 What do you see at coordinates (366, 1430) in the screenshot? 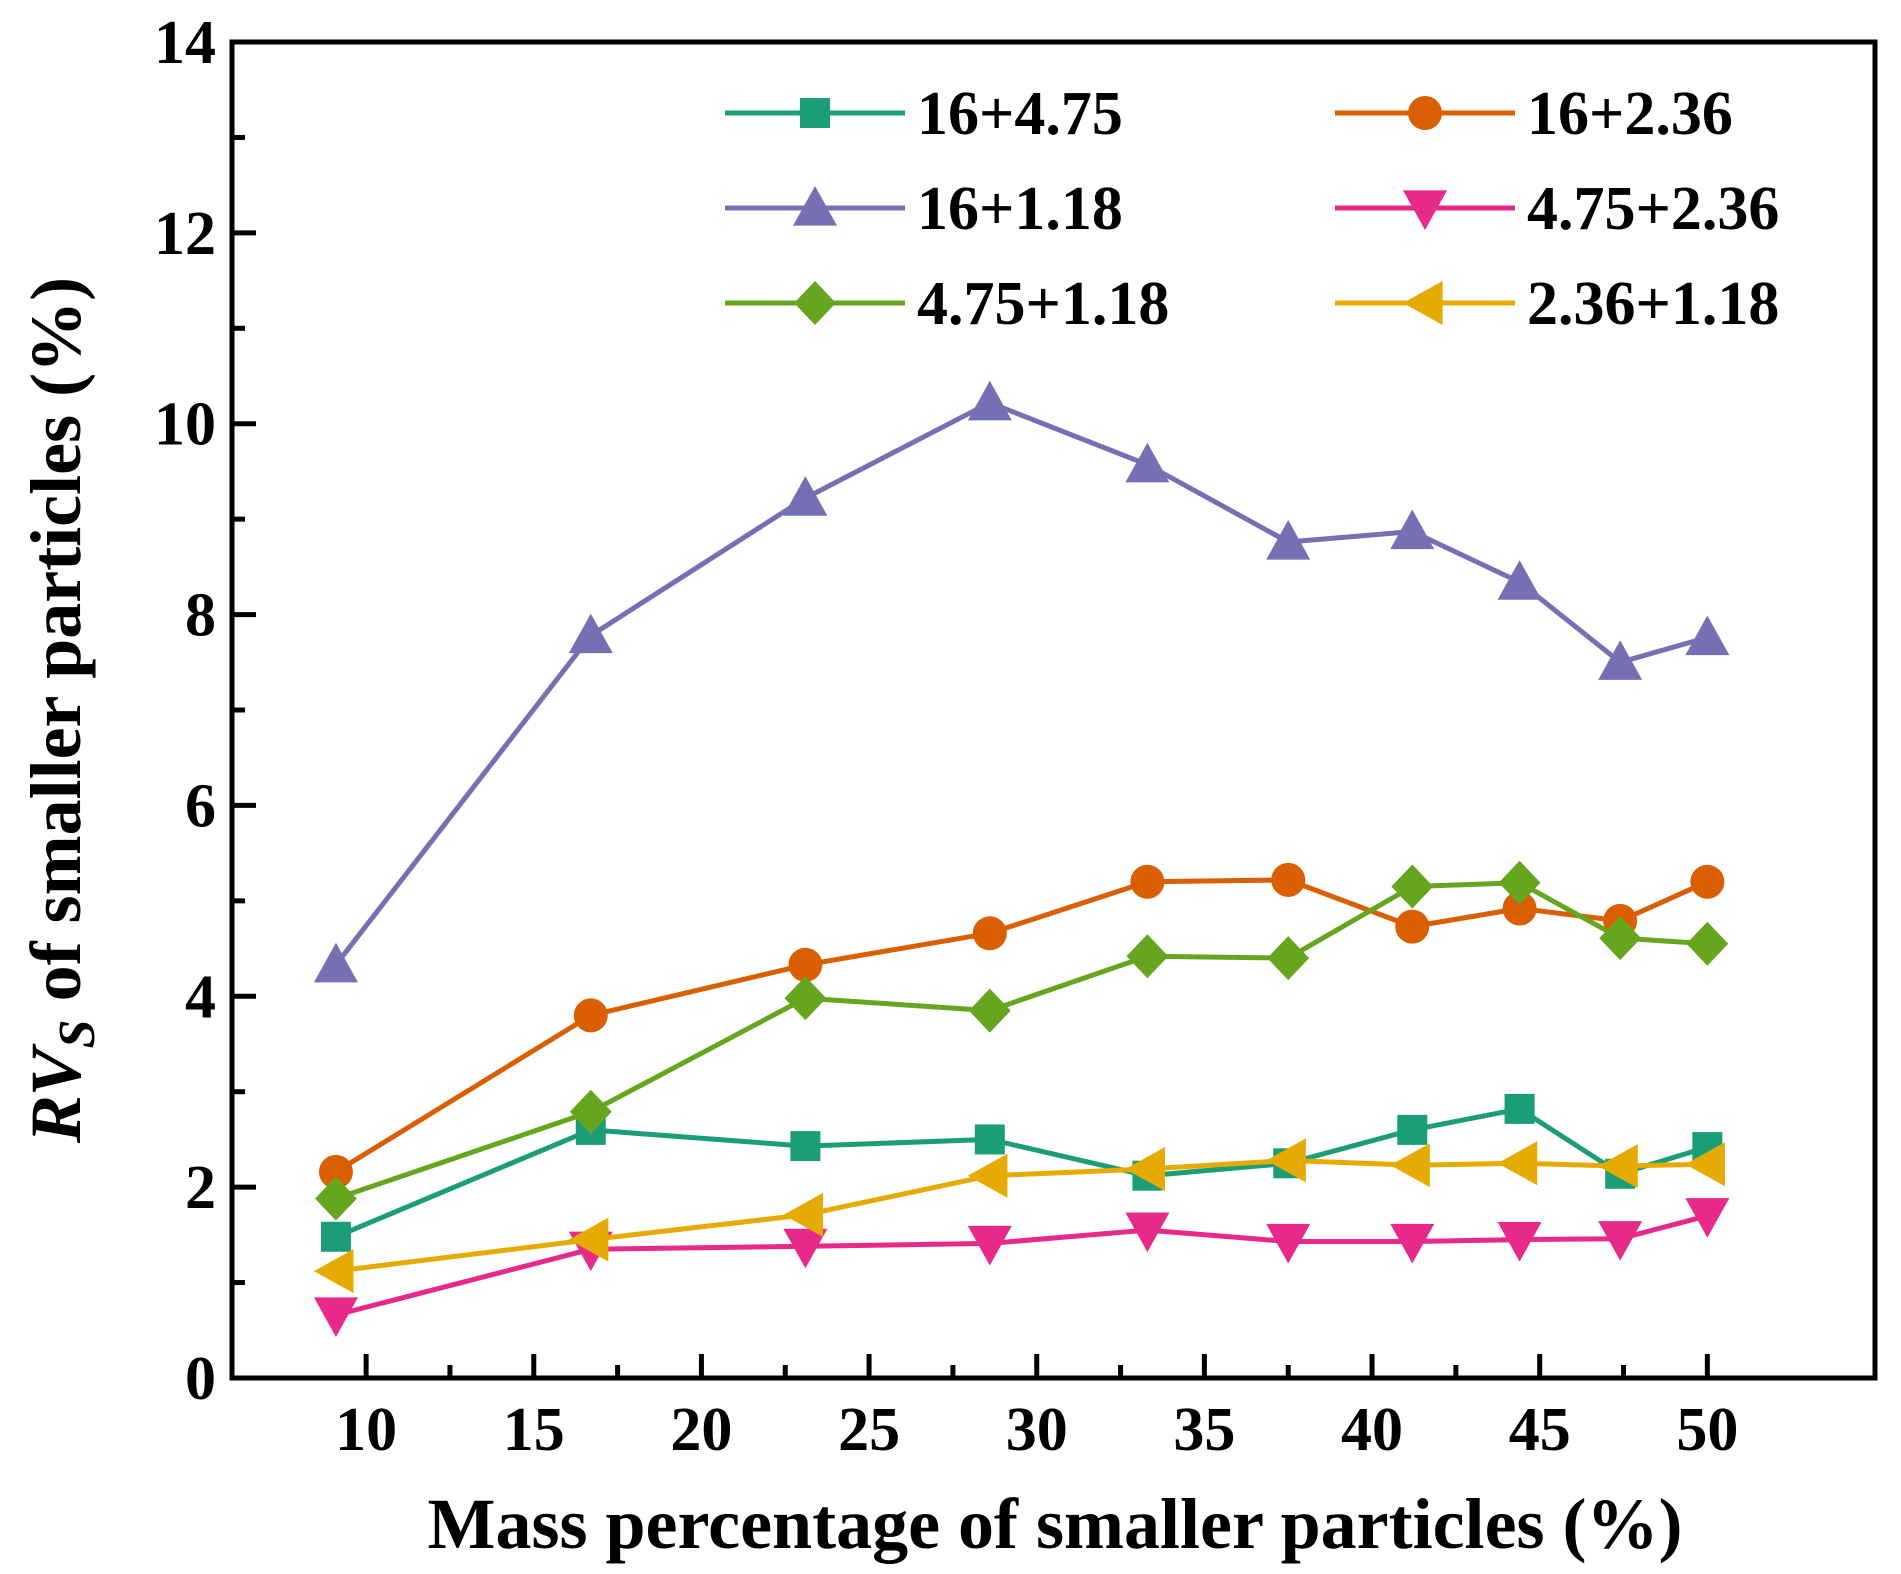
I see `x-tick-label: 10` at bounding box center [366, 1430].